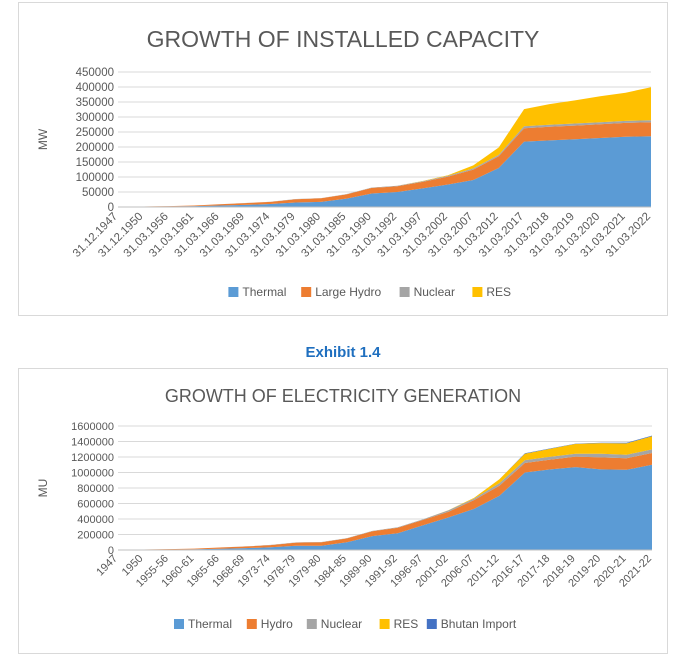 The width and height of the screenshot is (686, 658). Describe the element at coordinates (95, 73) in the screenshot. I see `y-tick-label: 450000` at that location.